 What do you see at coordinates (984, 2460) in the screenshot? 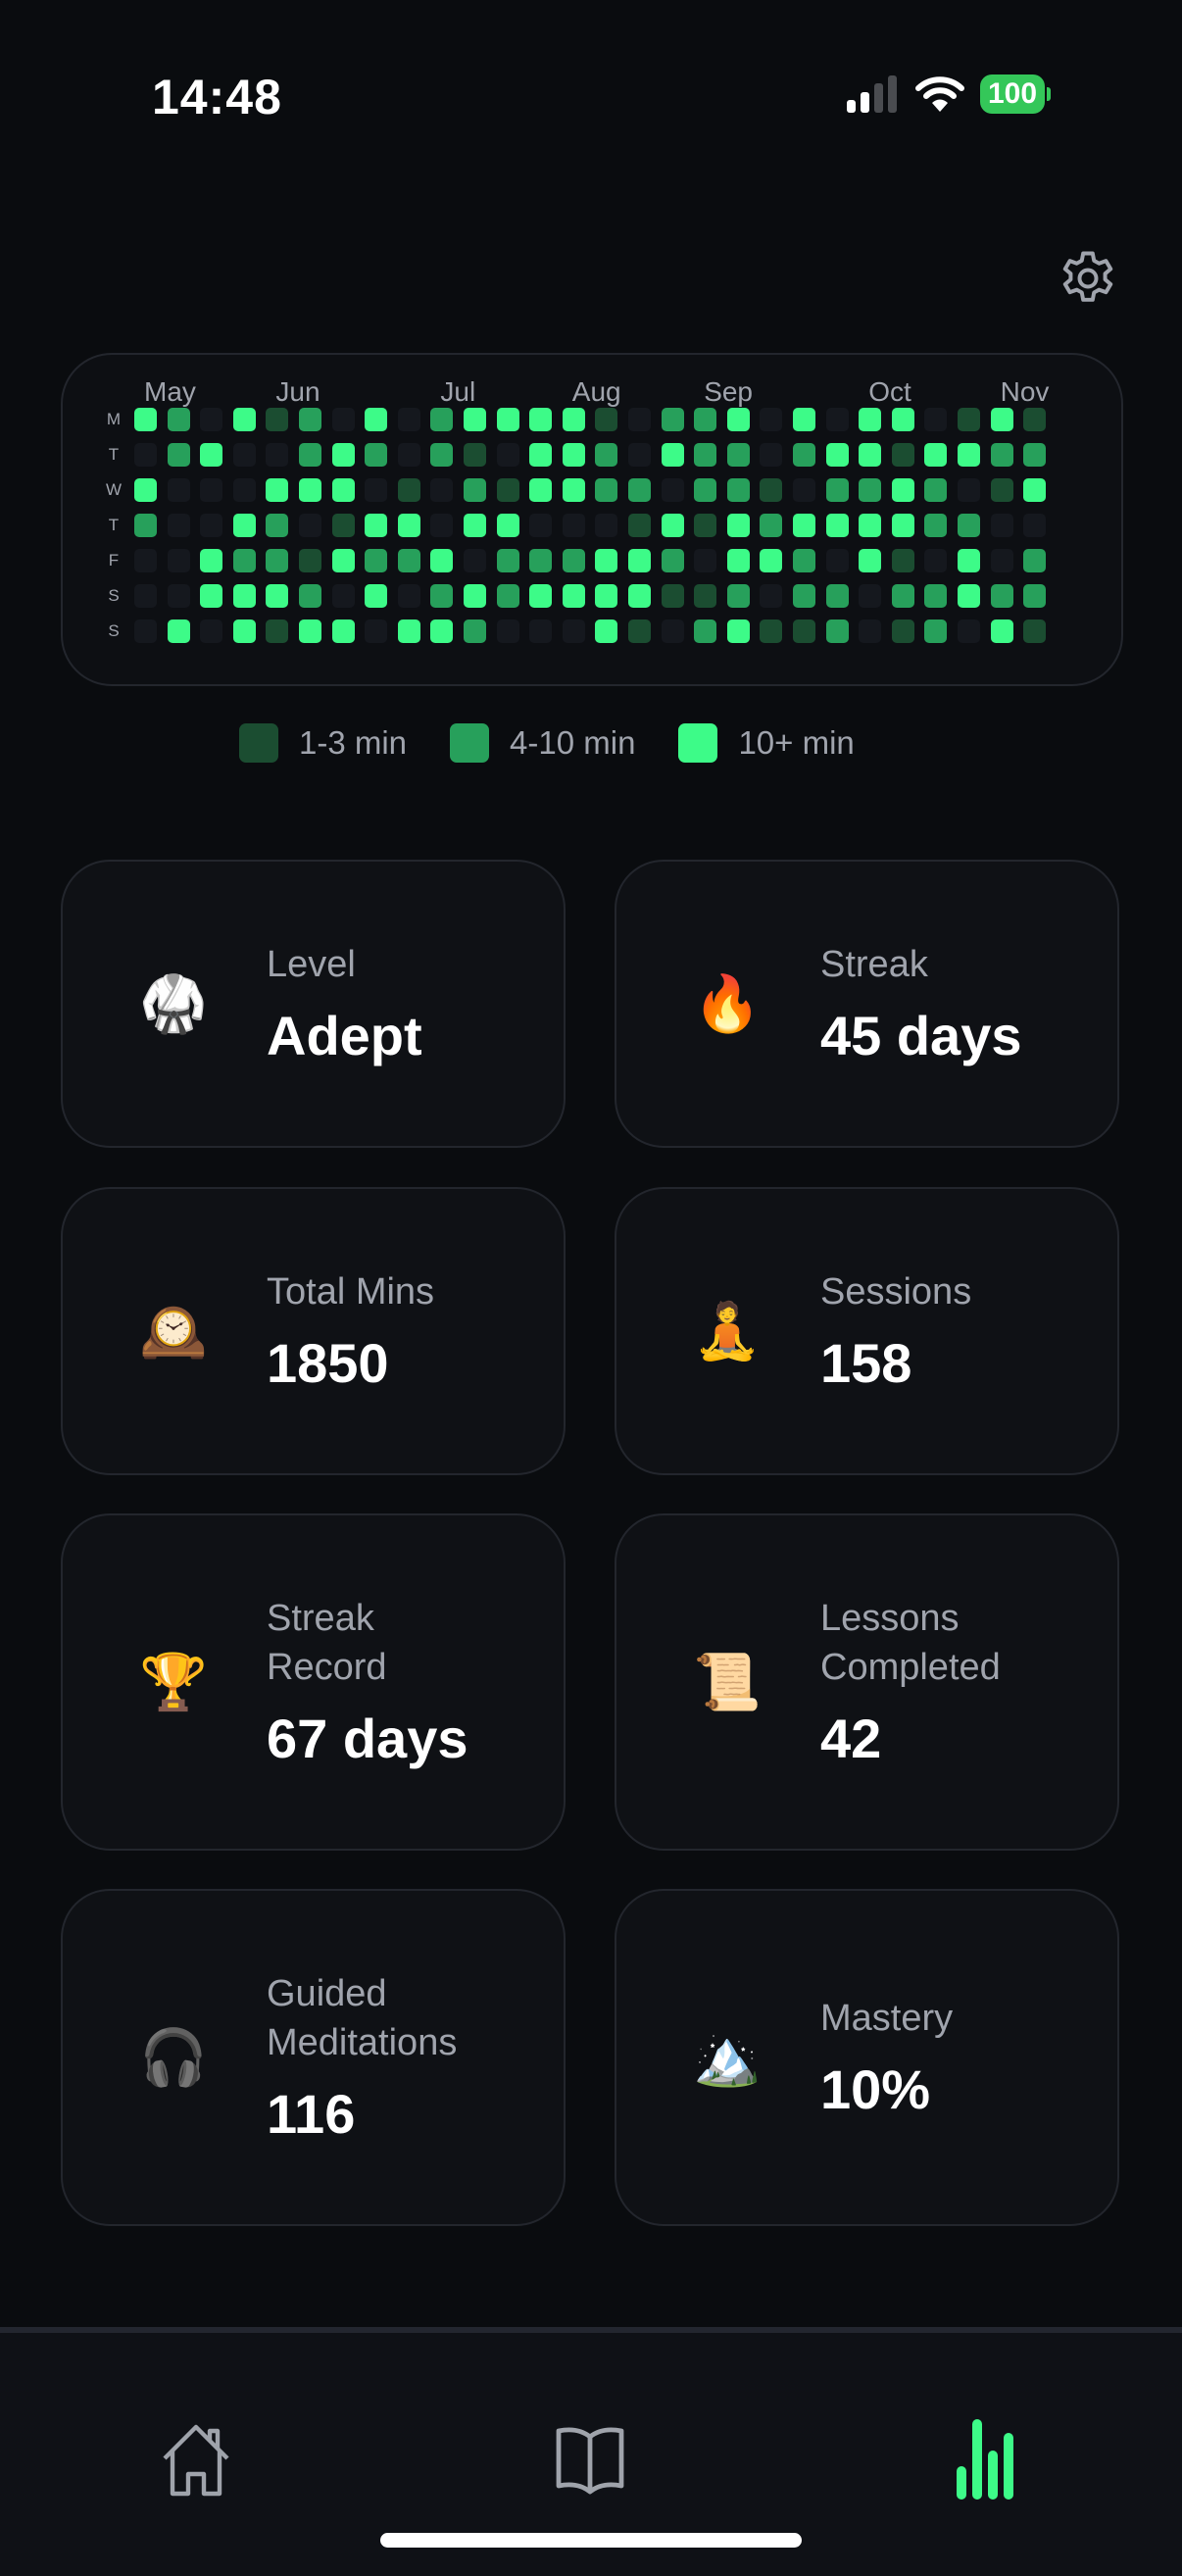
I see `nav-stats-button` at bounding box center [984, 2460].